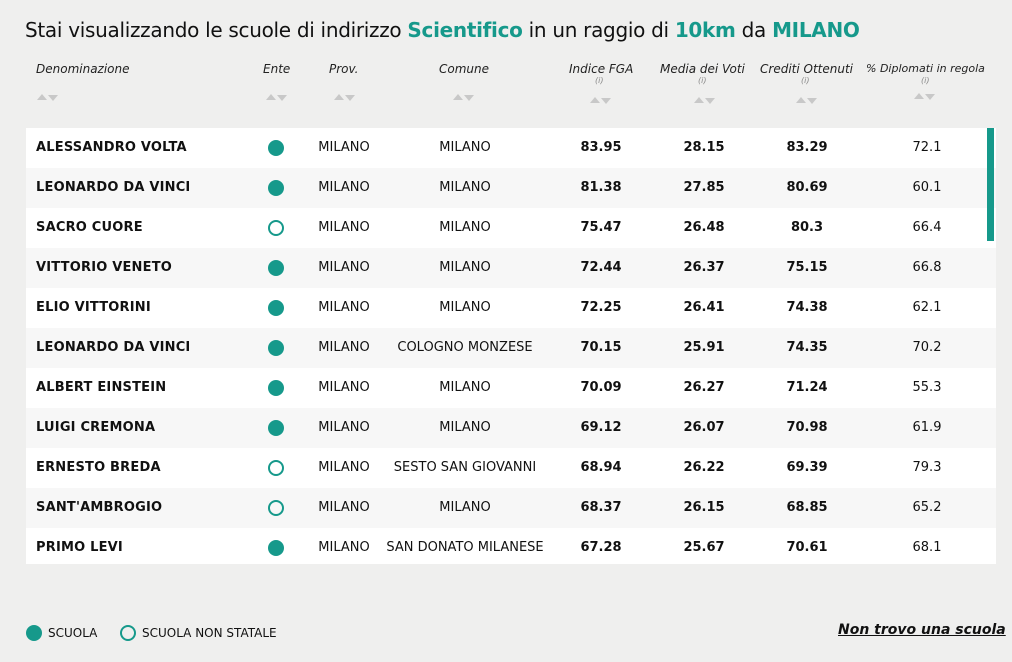 The width and height of the screenshot is (1012, 662). What do you see at coordinates (79, 547) in the screenshot?
I see `school-name: PRIMO LEVI` at bounding box center [79, 547].